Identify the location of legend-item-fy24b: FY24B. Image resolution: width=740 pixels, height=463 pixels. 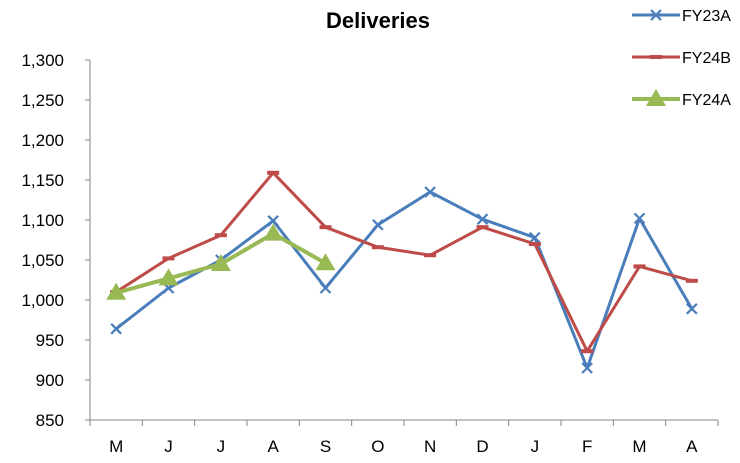
(681, 58).